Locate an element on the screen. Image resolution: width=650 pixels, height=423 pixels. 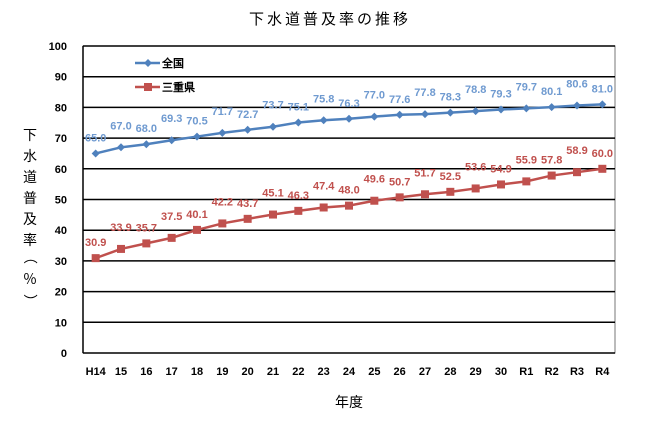
legend-marker is located at coordinates (148, 87).